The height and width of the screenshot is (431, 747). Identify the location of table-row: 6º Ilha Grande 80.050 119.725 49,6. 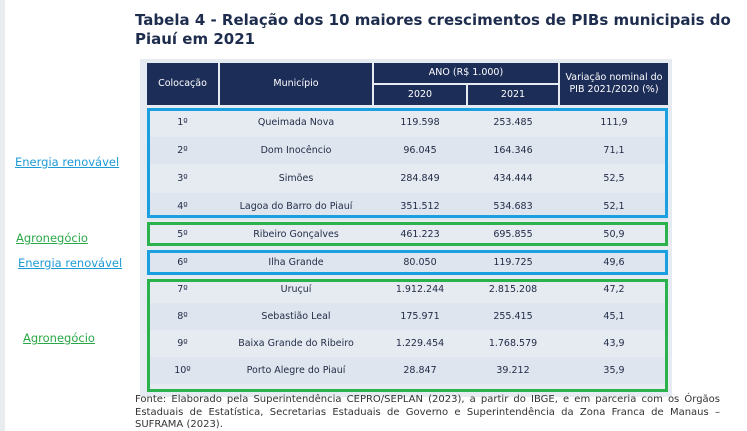
(407, 262).